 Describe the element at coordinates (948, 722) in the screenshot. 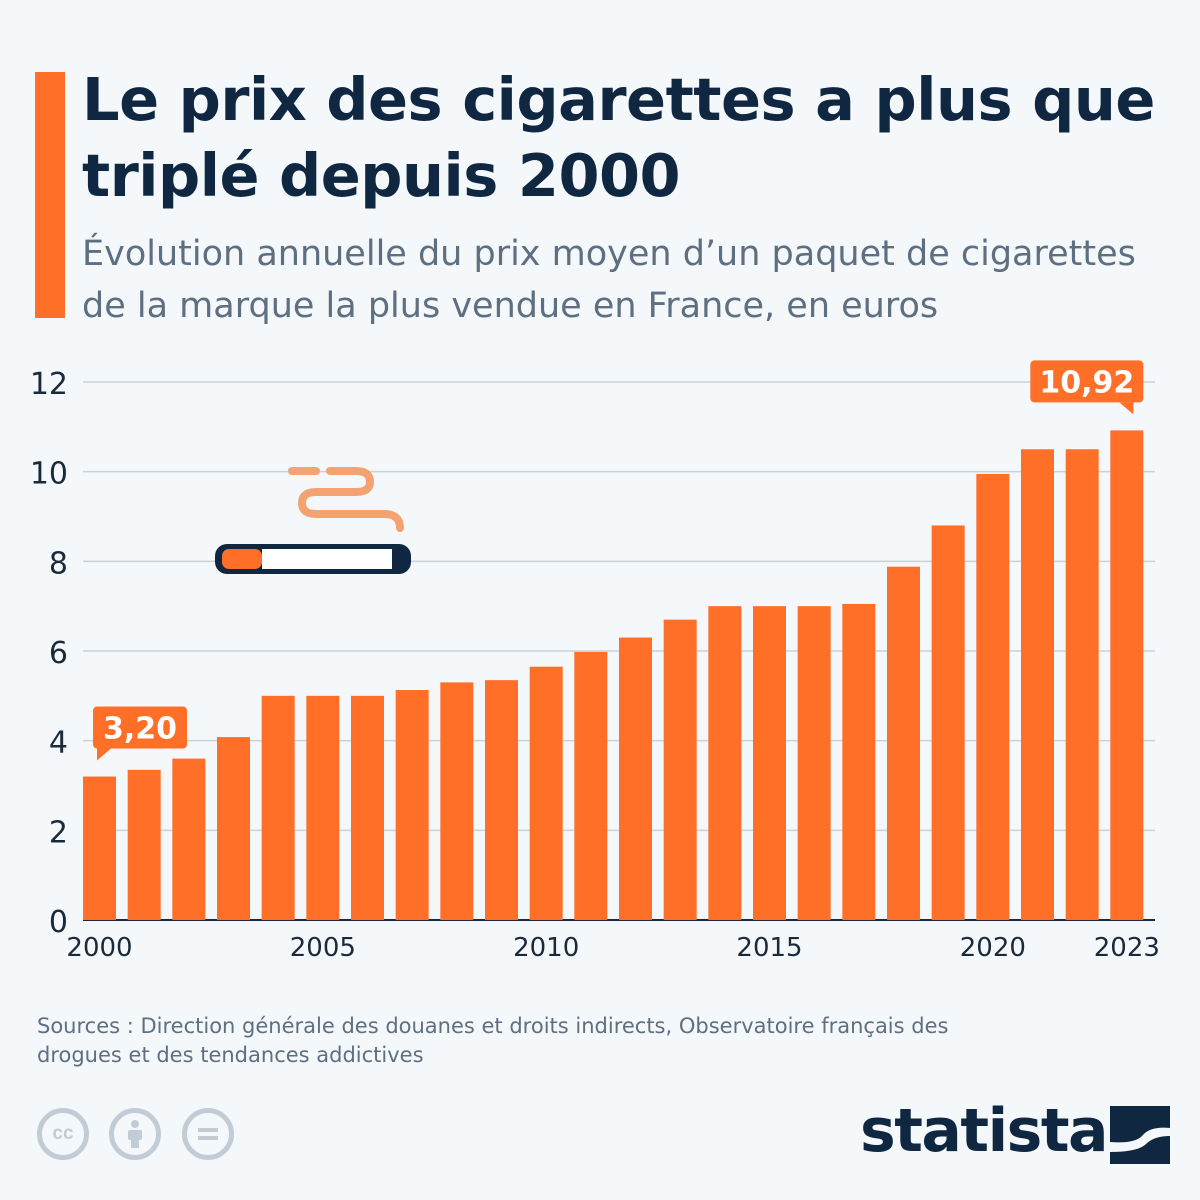

I see `bar-2019` at that location.